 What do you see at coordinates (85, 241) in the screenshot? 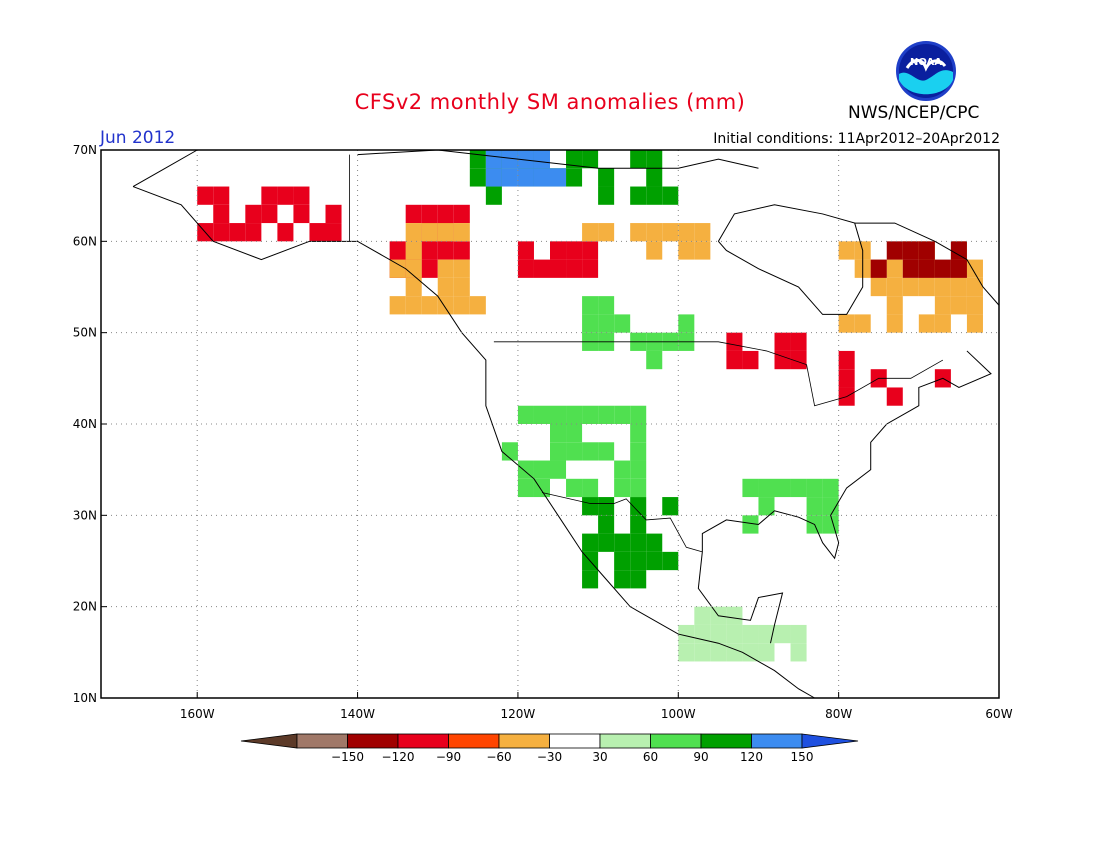
I see `lat-tick-label: 60N` at bounding box center [85, 241].